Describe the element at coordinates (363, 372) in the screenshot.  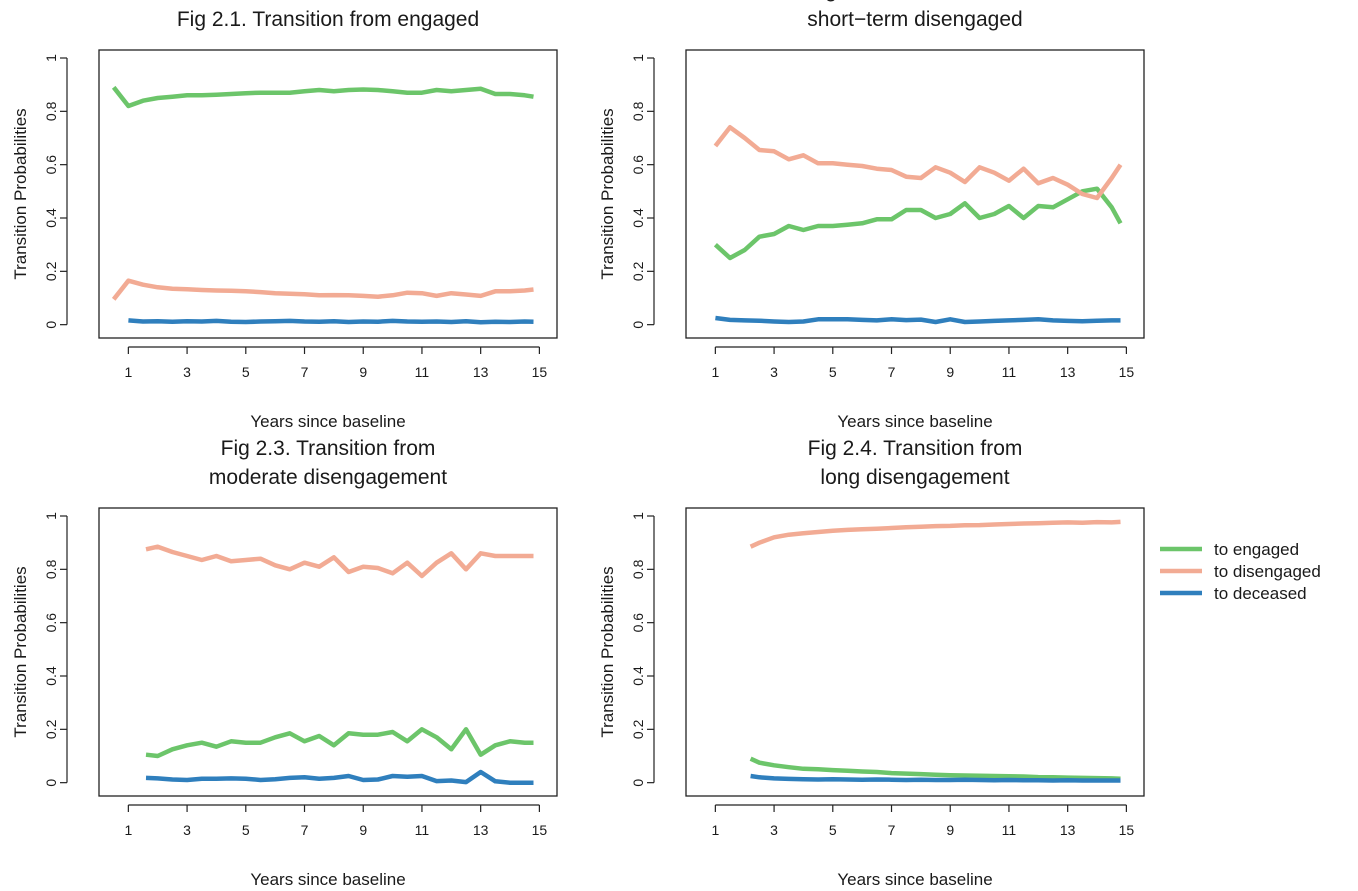
I see `panel-1-x-tick-label: 9` at that location.